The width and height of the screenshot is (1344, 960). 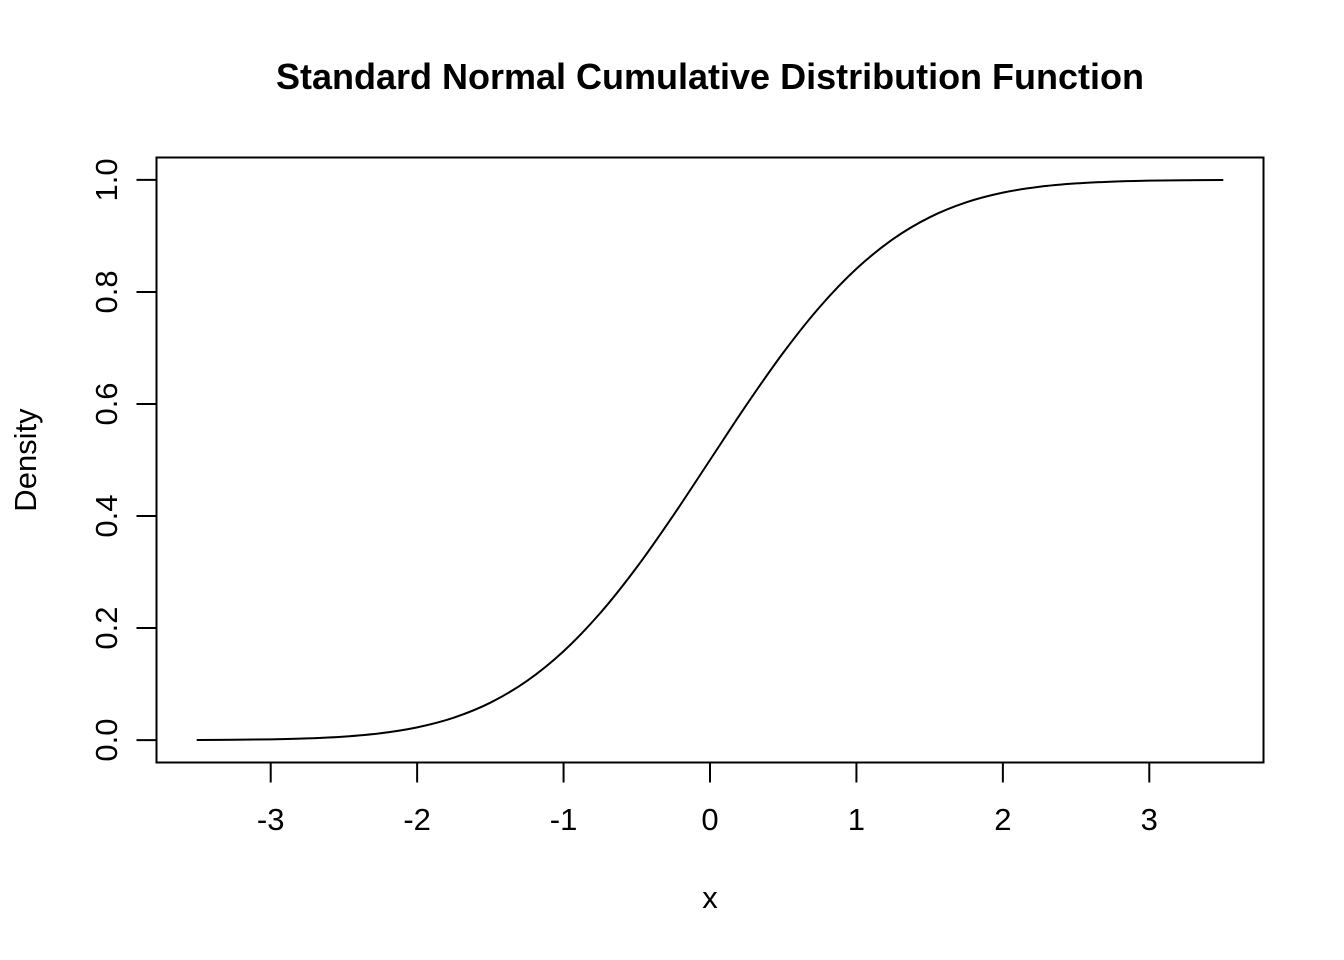 What do you see at coordinates (856, 819) in the screenshot?
I see `x-tick-label: 1` at bounding box center [856, 819].